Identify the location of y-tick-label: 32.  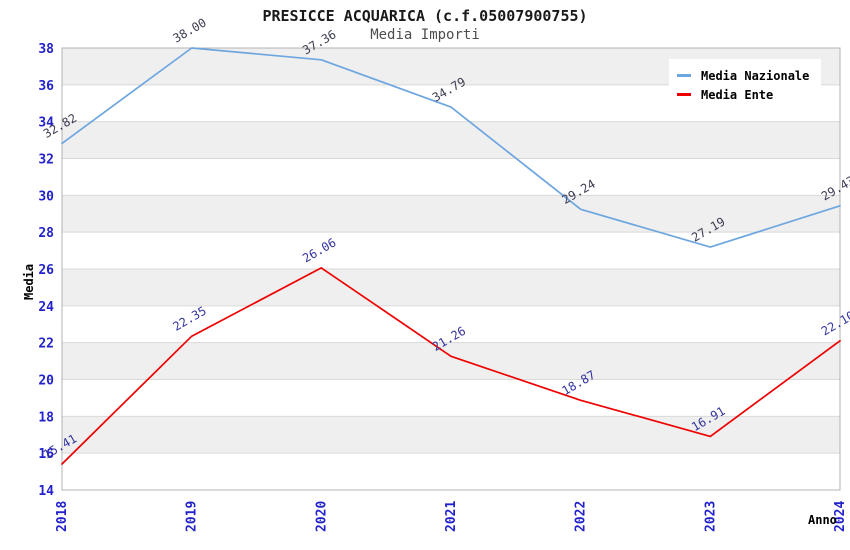
(46, 160).